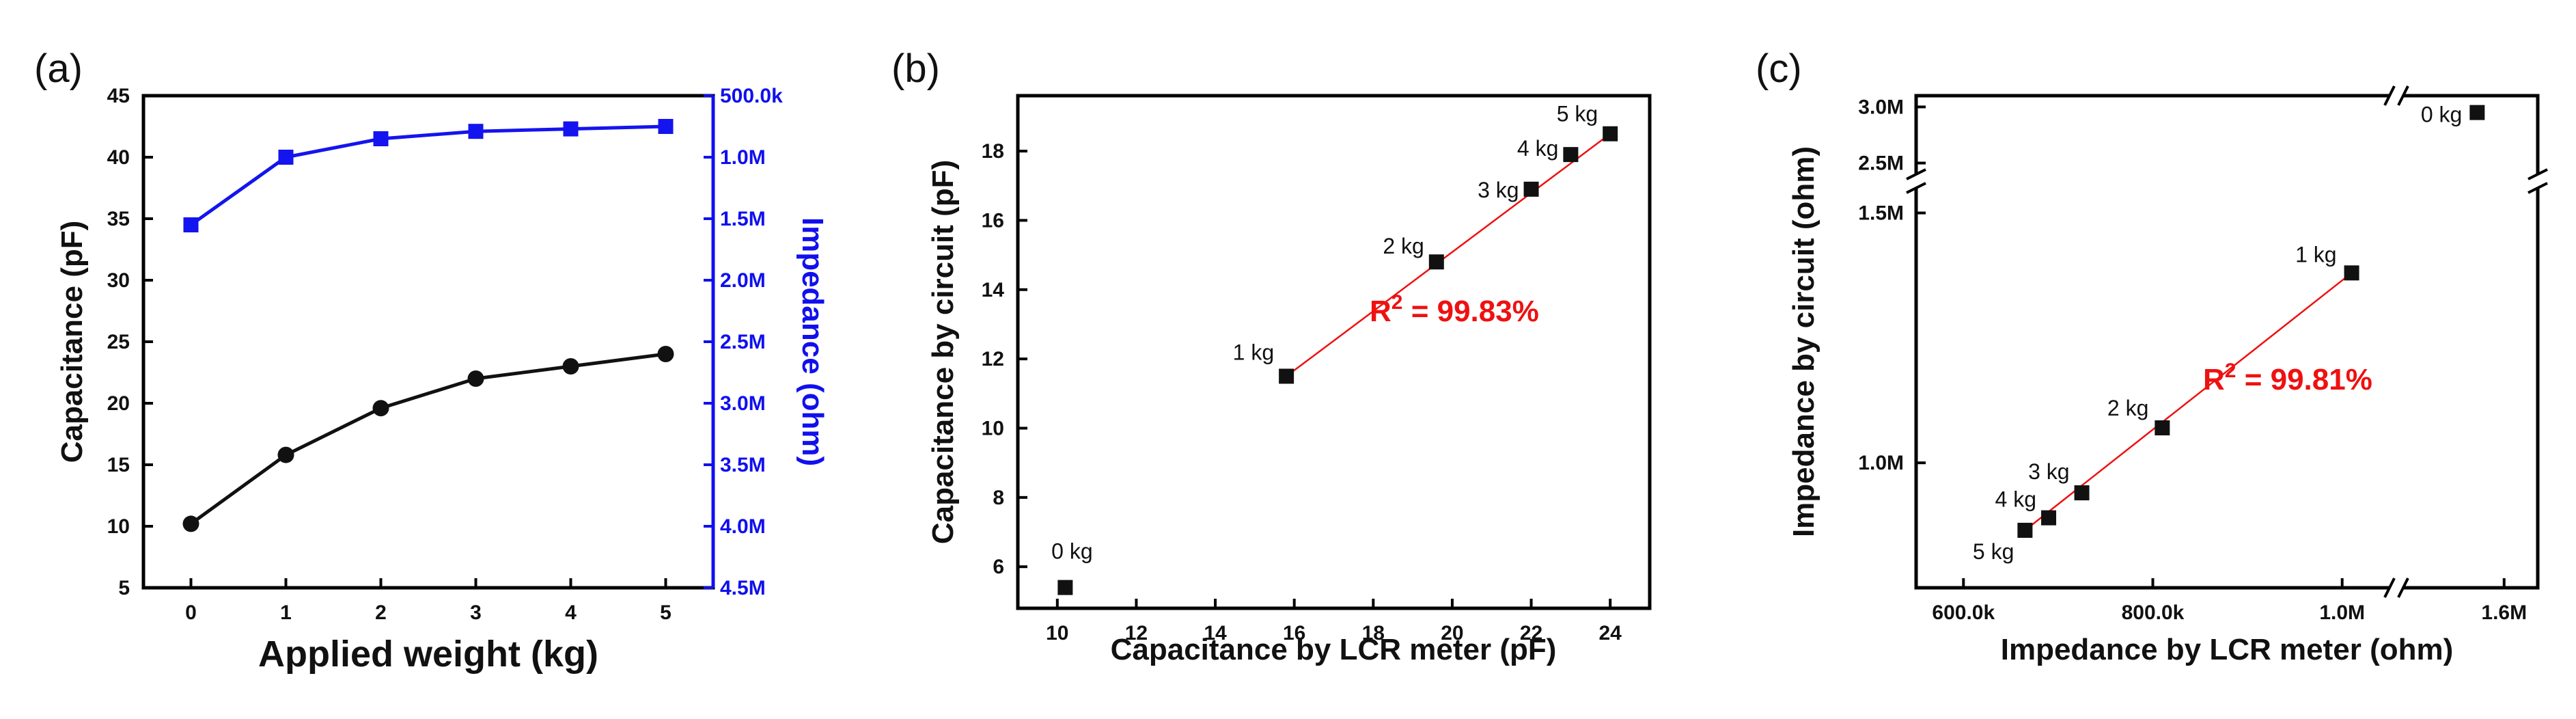 The height and width of the screenshot is (719, 2576). Describe the element at coordinates (1779, 68) in the screenshot. I see `panel-c-label: (c)` at that location.